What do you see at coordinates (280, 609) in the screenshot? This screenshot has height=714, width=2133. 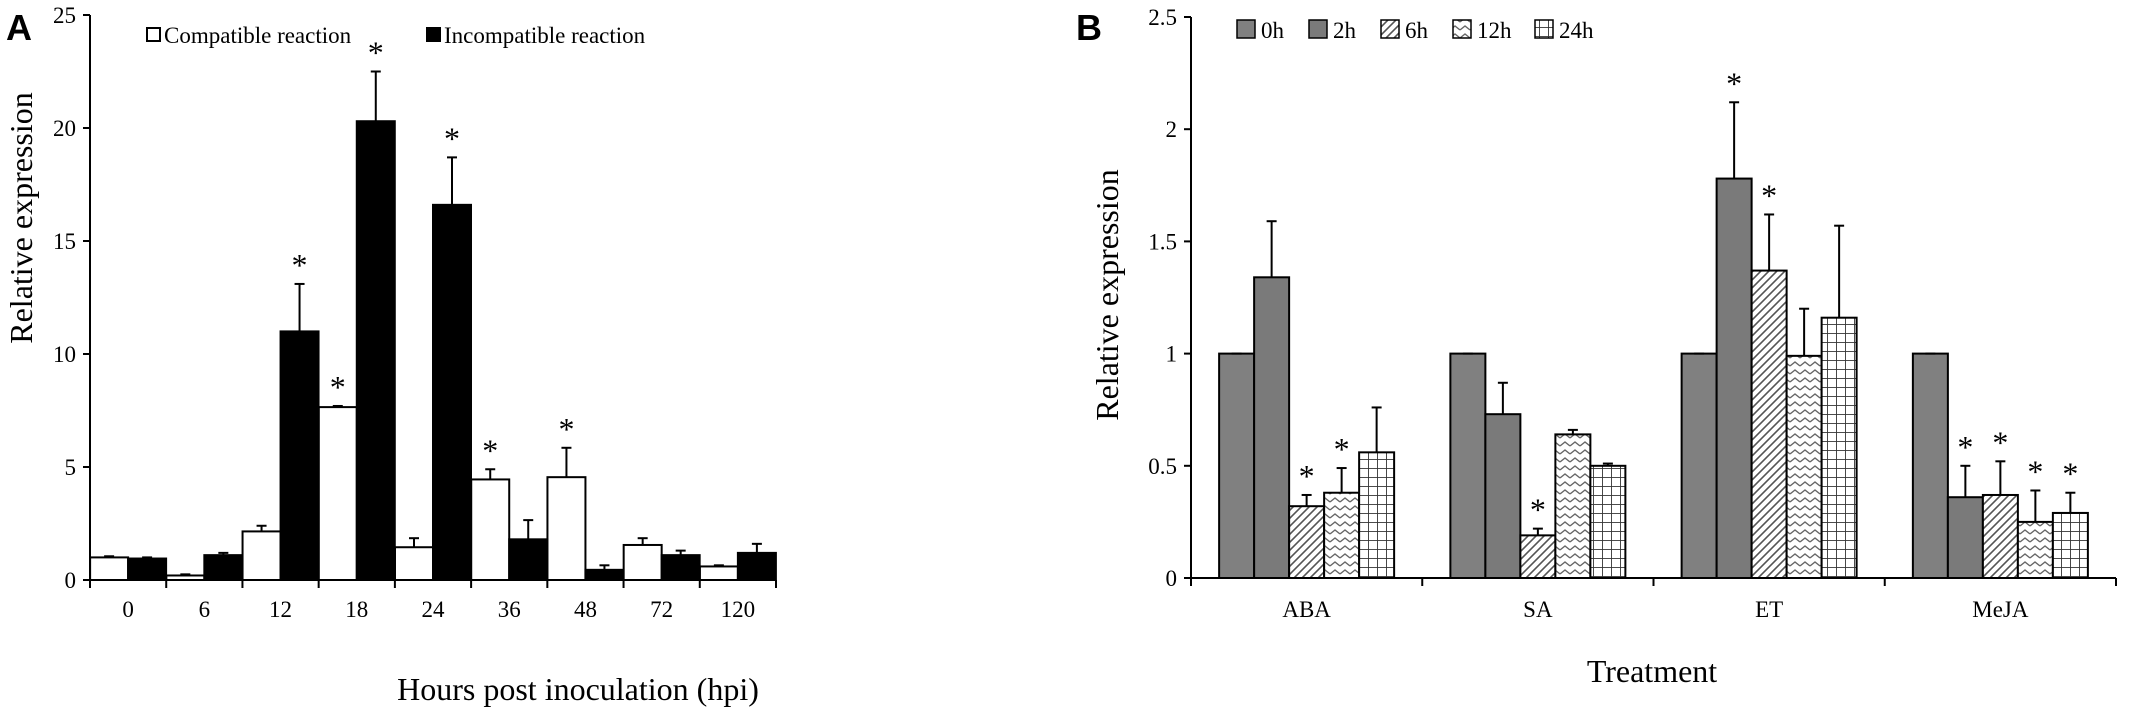 I see `x-tick-label: 12` at bounding box center [280, 609].